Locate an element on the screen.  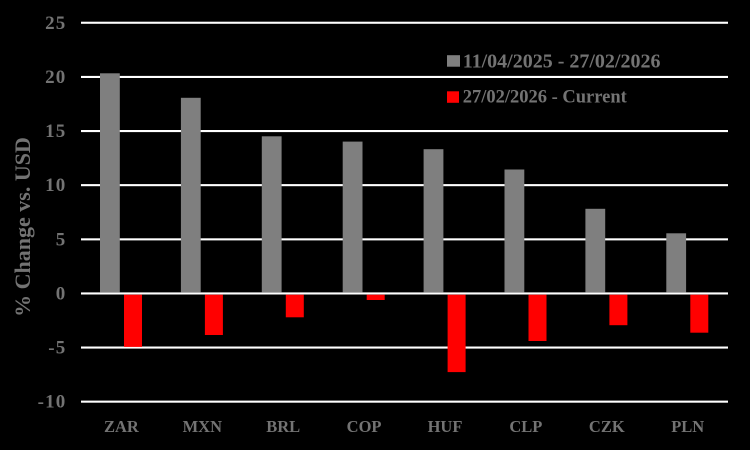
svg-text: CLP is located at coordinates (525, 426).